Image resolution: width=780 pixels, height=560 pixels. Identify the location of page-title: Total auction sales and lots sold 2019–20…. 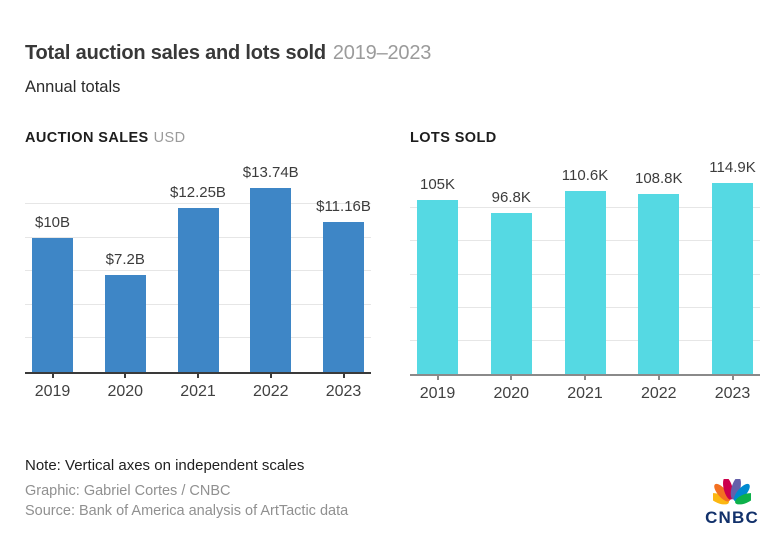
(228, 53).